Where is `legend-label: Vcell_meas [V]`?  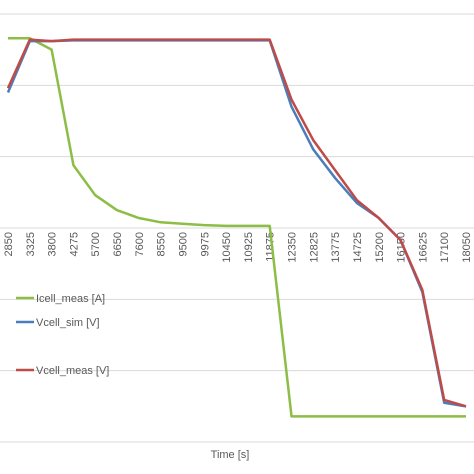 legend-label: Vcell_meas [V] is located at coordinates (72, 371).